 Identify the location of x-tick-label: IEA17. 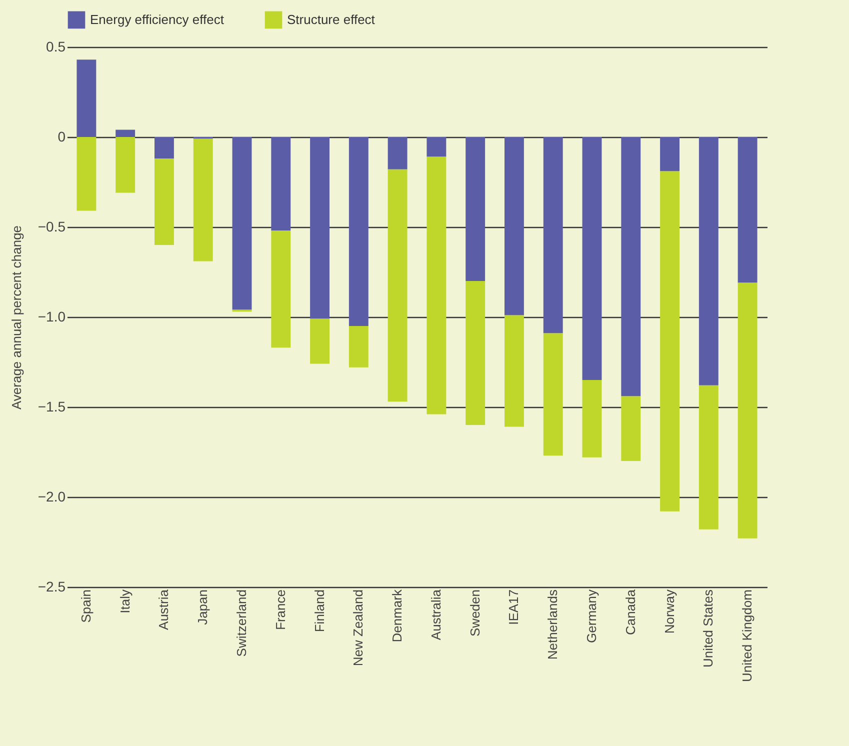
(514, 607).